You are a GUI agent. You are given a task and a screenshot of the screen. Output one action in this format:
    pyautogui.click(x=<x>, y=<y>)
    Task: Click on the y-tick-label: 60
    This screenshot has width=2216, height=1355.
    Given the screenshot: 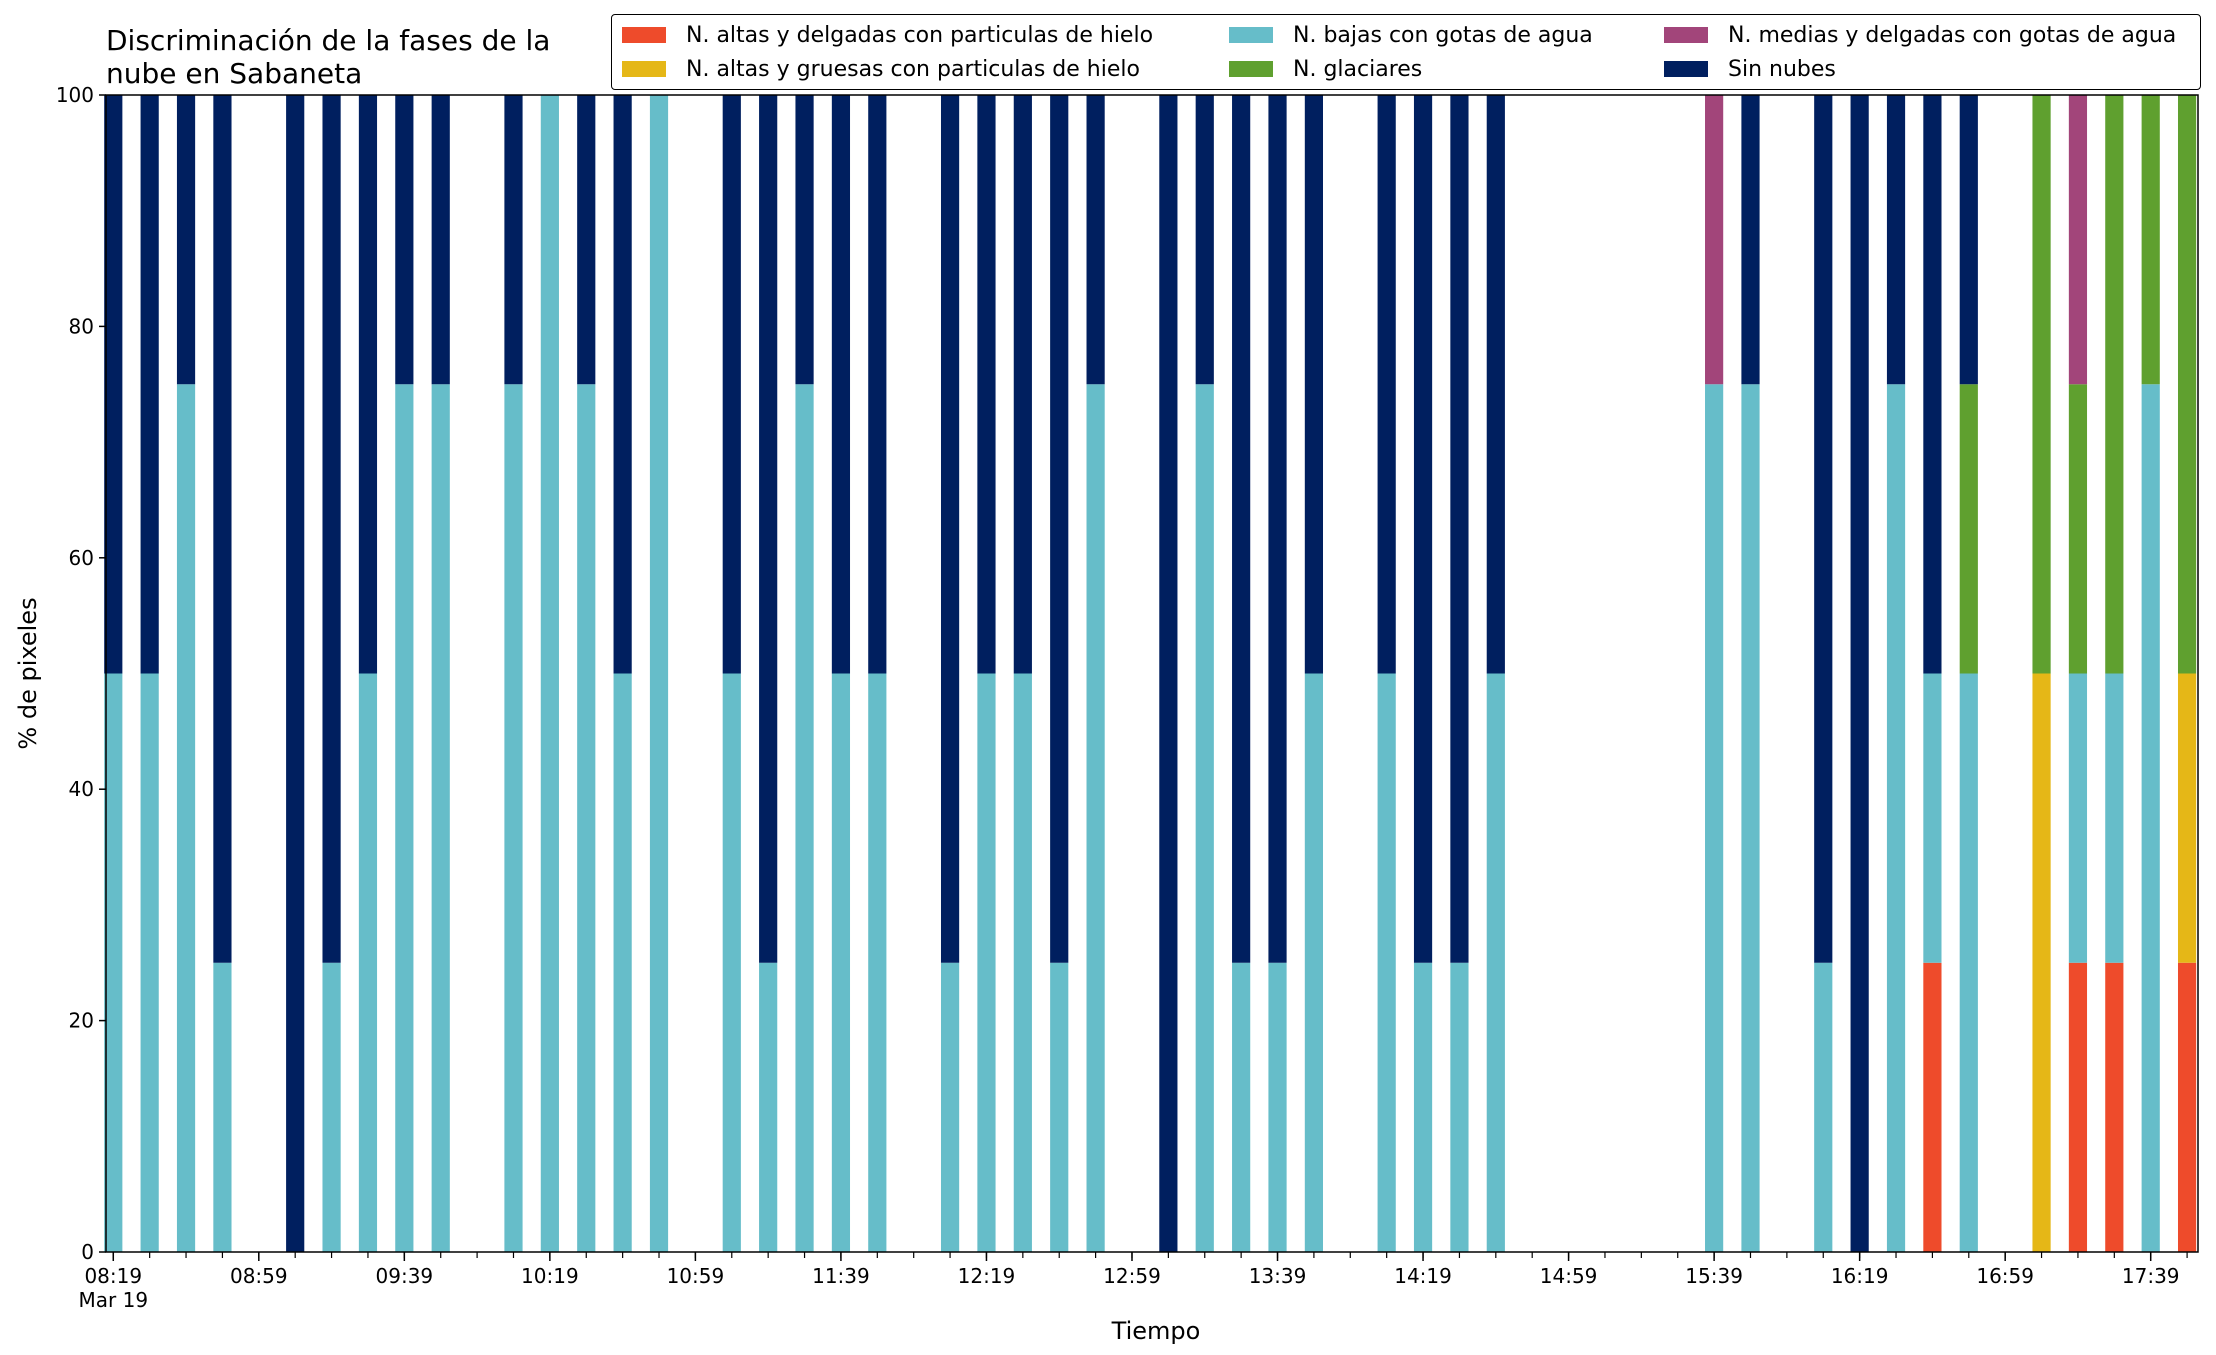 What is the action you would take?
    pyautogui.click(x=81, y=558)
    